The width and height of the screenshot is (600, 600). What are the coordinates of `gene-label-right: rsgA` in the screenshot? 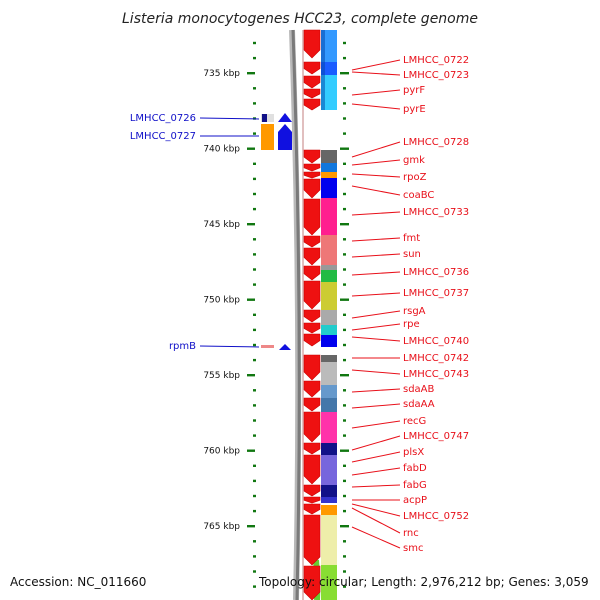 It's located at (414, 311).